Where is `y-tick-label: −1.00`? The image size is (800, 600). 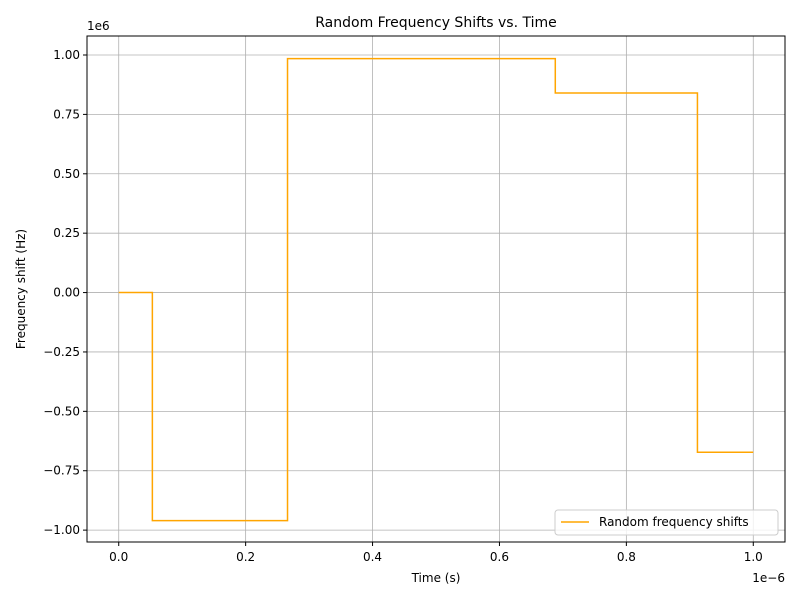
y-tick-label: −1.00 is located at coordinates (61, 530).